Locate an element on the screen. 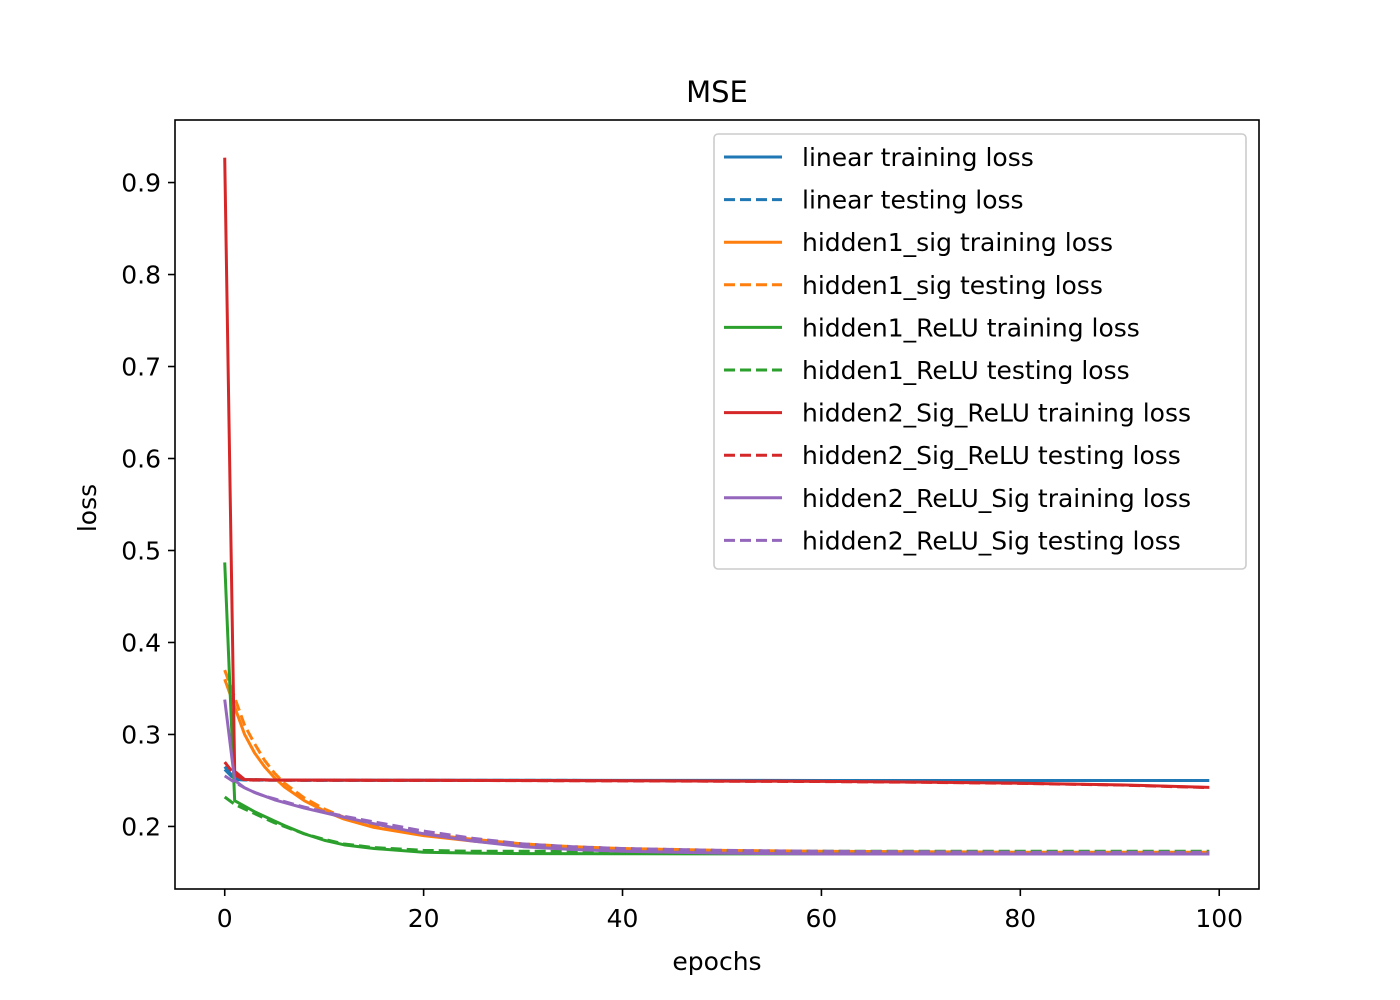  x-tick-label: 0 is located at coordinates (225, 918).